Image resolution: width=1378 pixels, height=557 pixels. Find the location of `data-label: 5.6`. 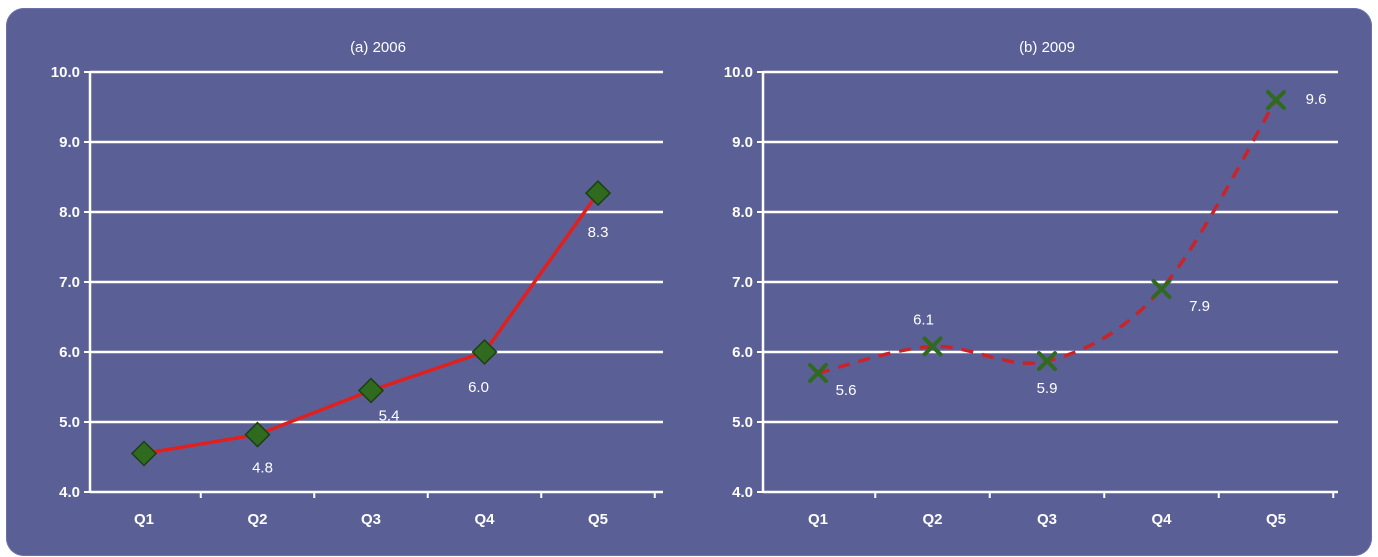

data-label: 5.6 is located at coordinates (846, 390).